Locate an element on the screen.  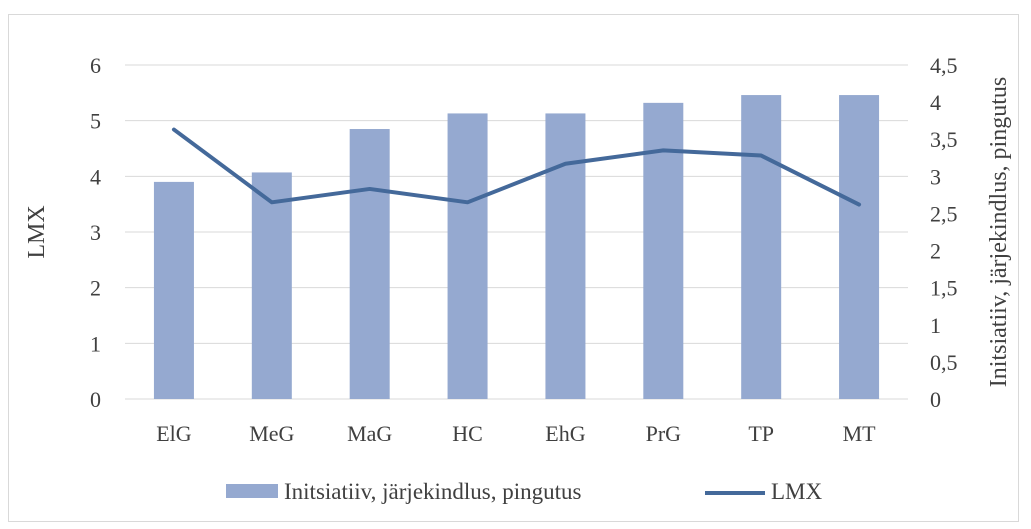
bar-MeG is located at coordinates (271, 285).